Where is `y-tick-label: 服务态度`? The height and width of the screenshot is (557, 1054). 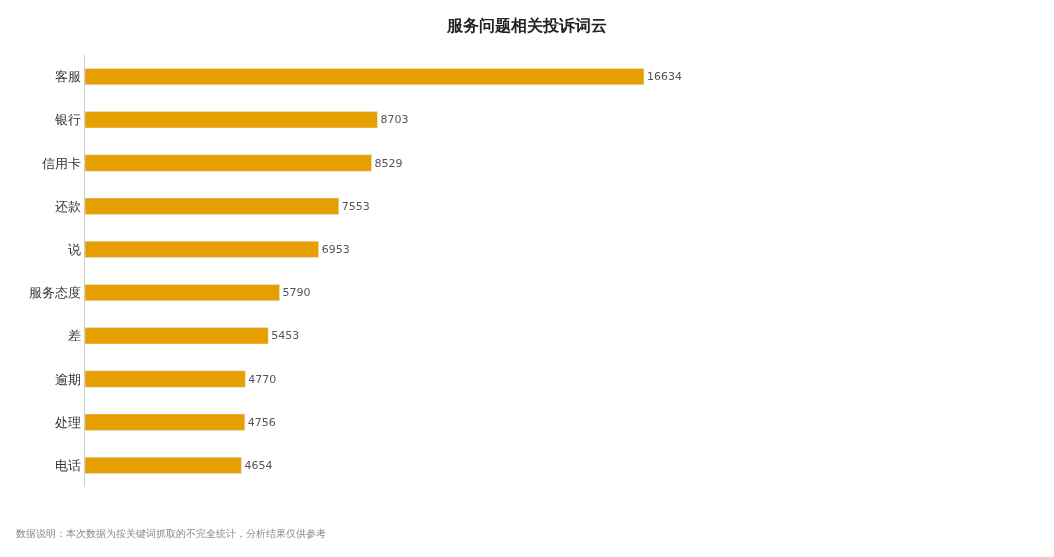
y-tick-label: 服务态度 is located at coordinates (55, 293).